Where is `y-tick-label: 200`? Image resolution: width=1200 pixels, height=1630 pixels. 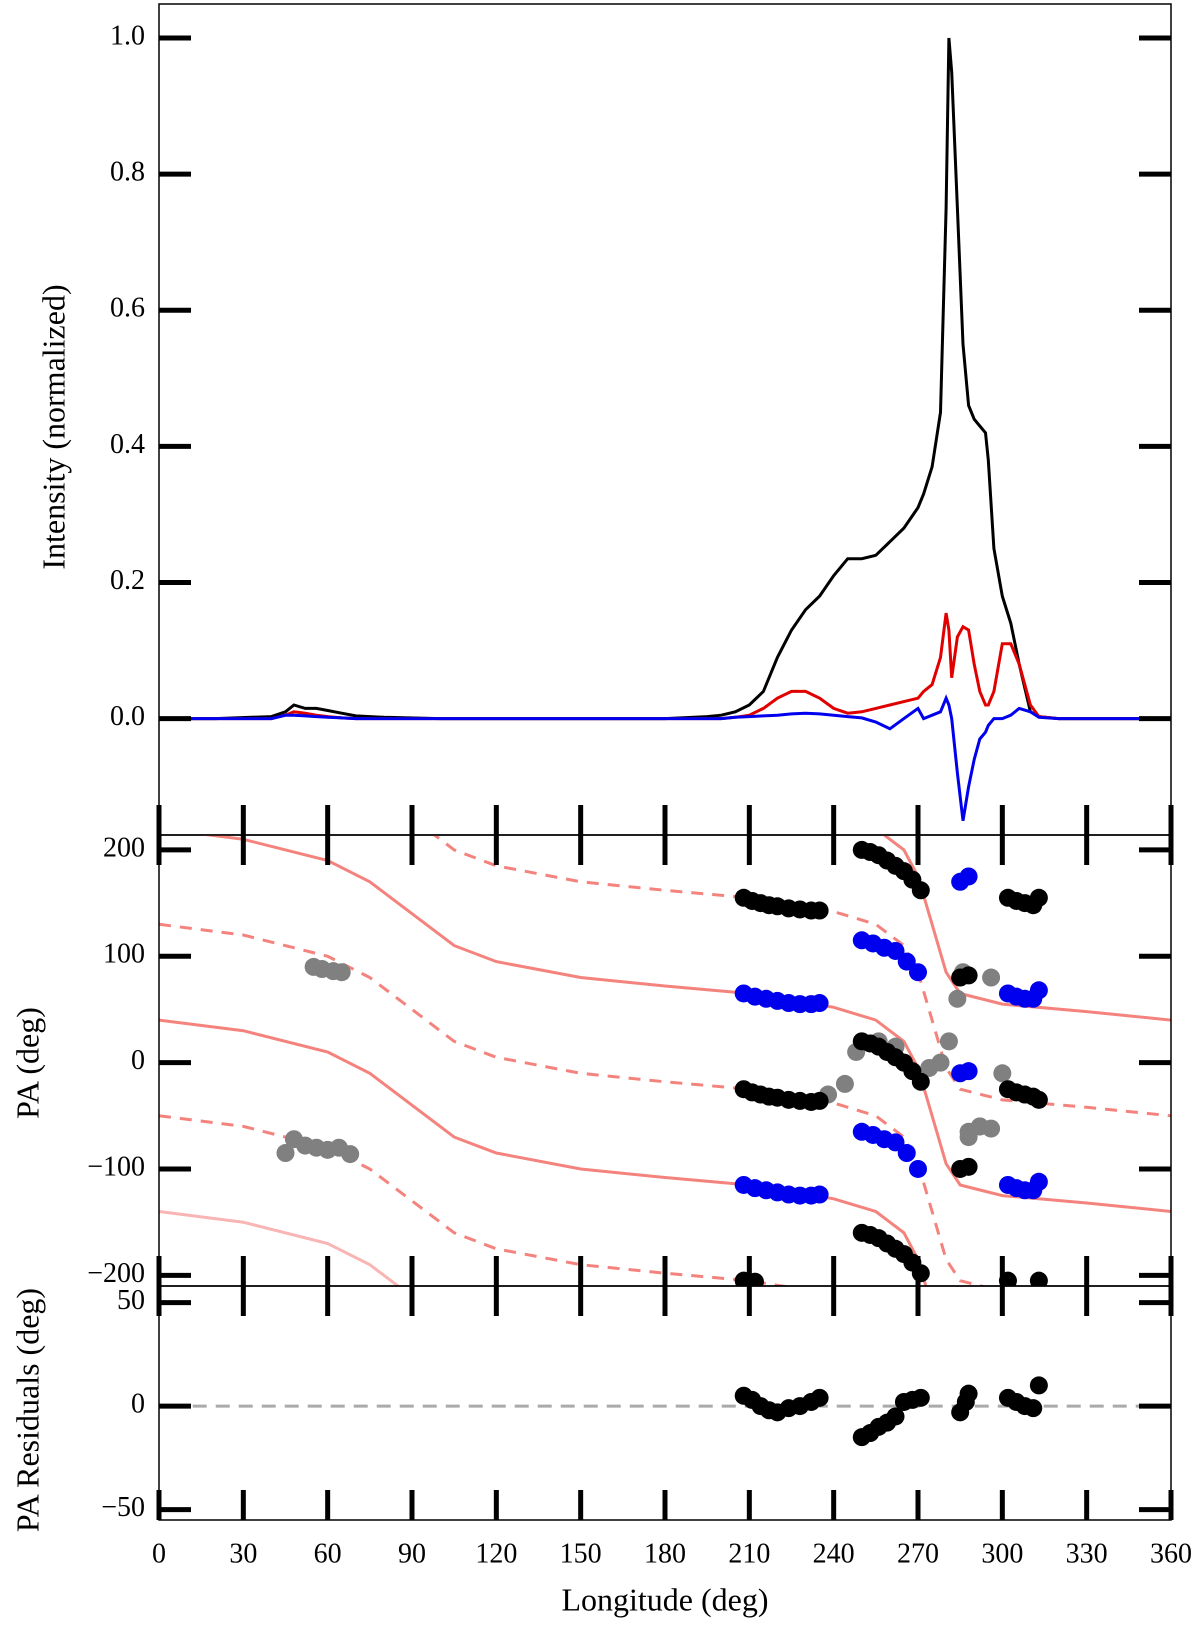 y-tick-label: 200 is located at coordinates (124, 847).